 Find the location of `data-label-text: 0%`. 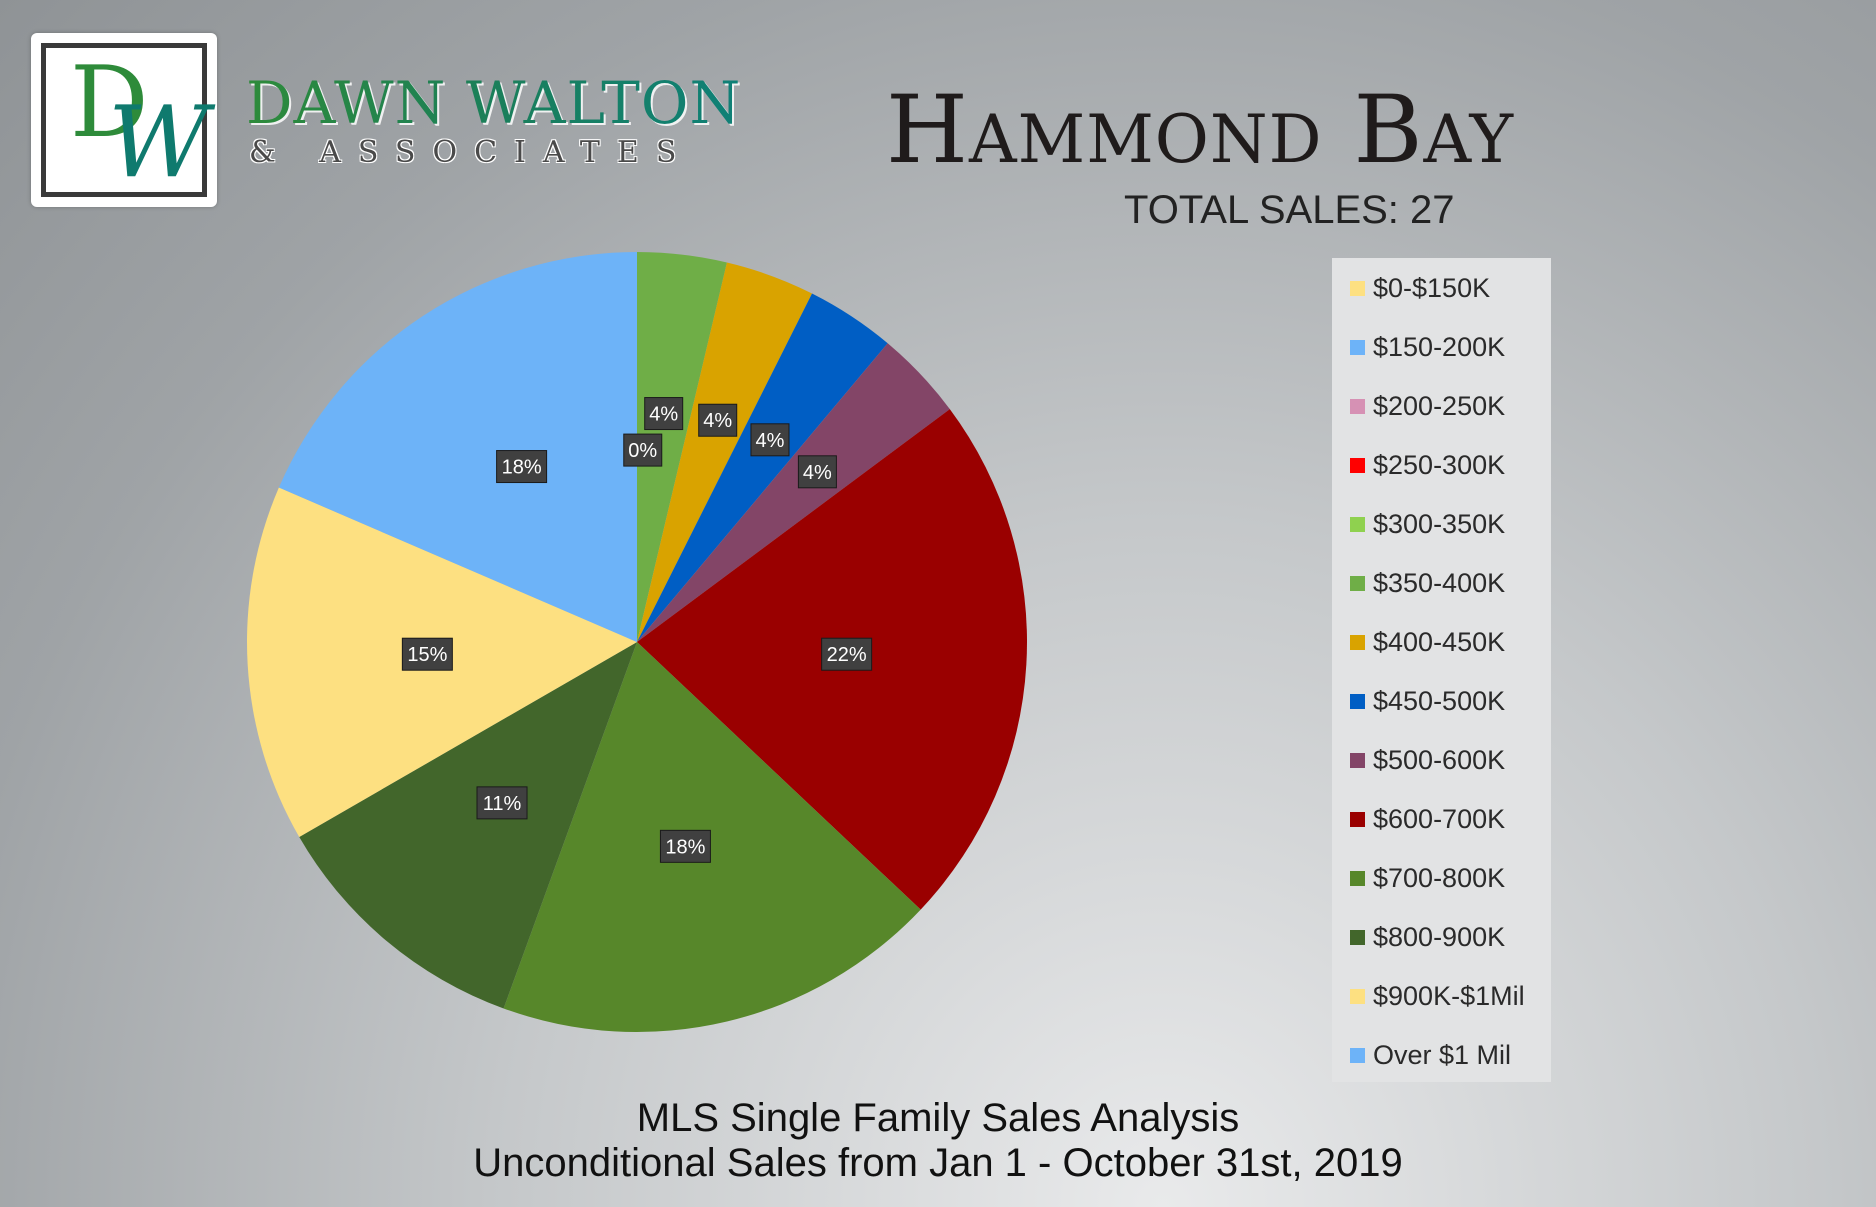

data-label-text: 0% is located at coordinates (642, 451).